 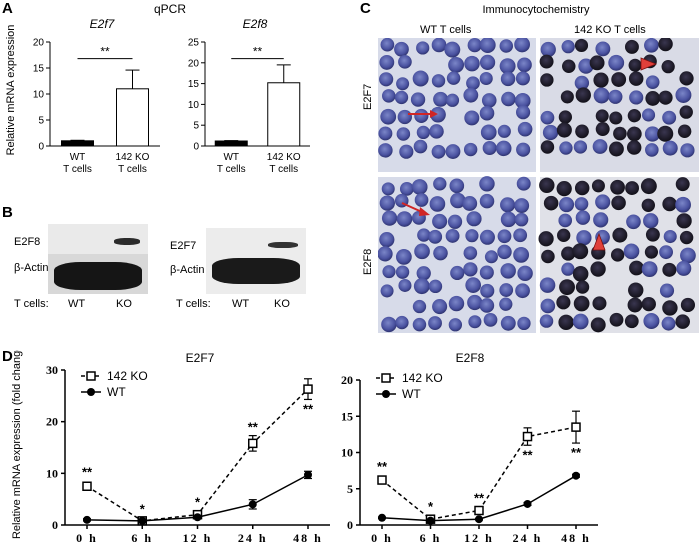 What do you see at coordinates (411, 394) in the screenshot?
I see `legend-label-wt: WT` at bounding box center [411, 394].